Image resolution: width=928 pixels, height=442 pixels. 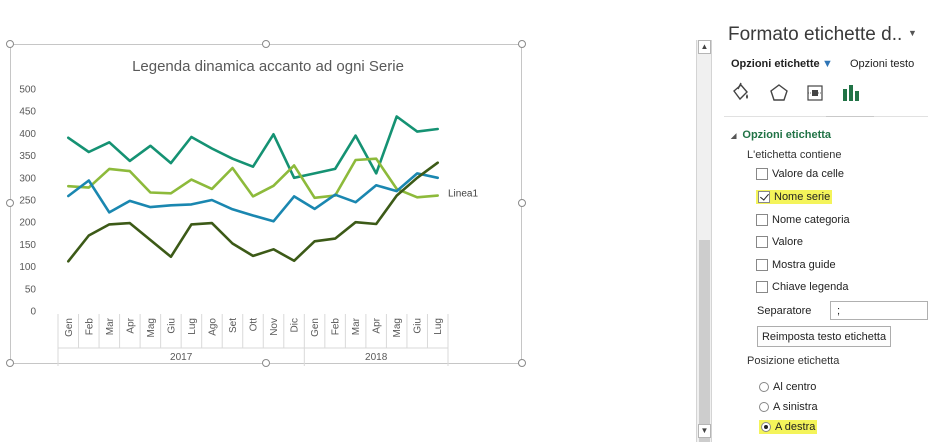 I want to click on y-tick-label: 450, so click(x=27, y=112).